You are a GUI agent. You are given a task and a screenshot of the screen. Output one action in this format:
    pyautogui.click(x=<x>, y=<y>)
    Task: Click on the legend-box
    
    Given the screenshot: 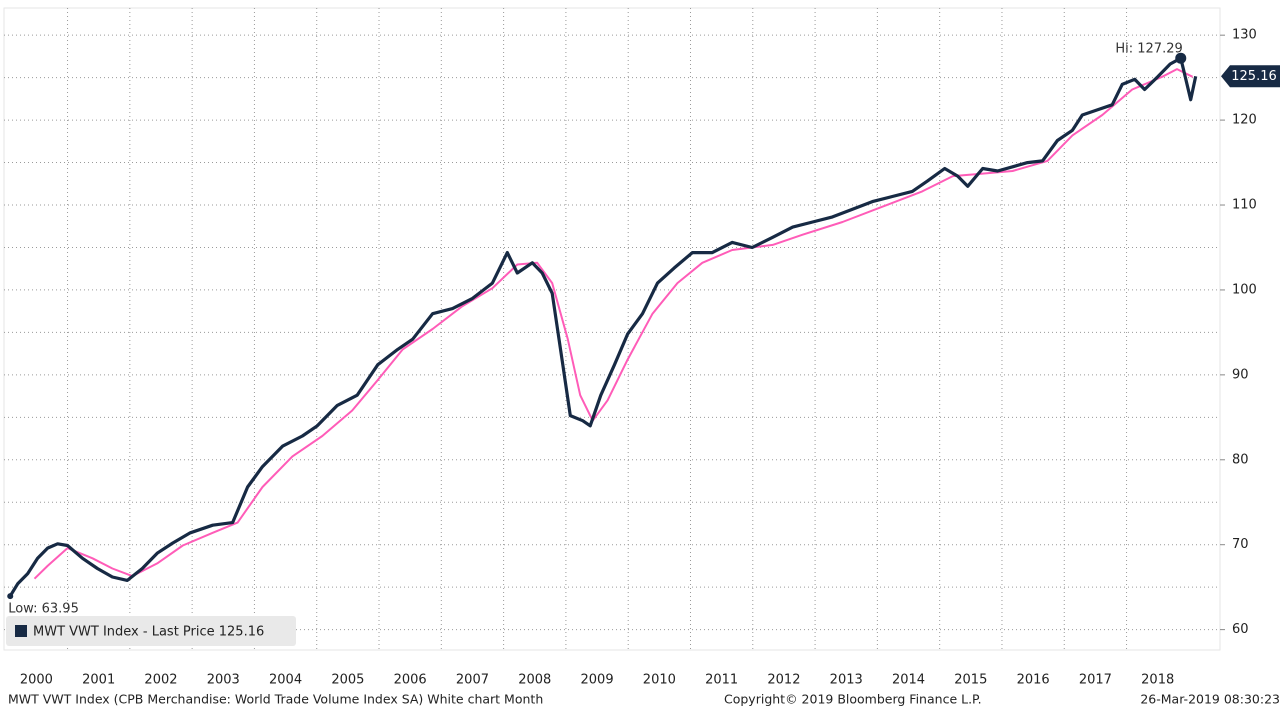 What is the action you would take?
    pyautogui.click(x=151, y=631)
    